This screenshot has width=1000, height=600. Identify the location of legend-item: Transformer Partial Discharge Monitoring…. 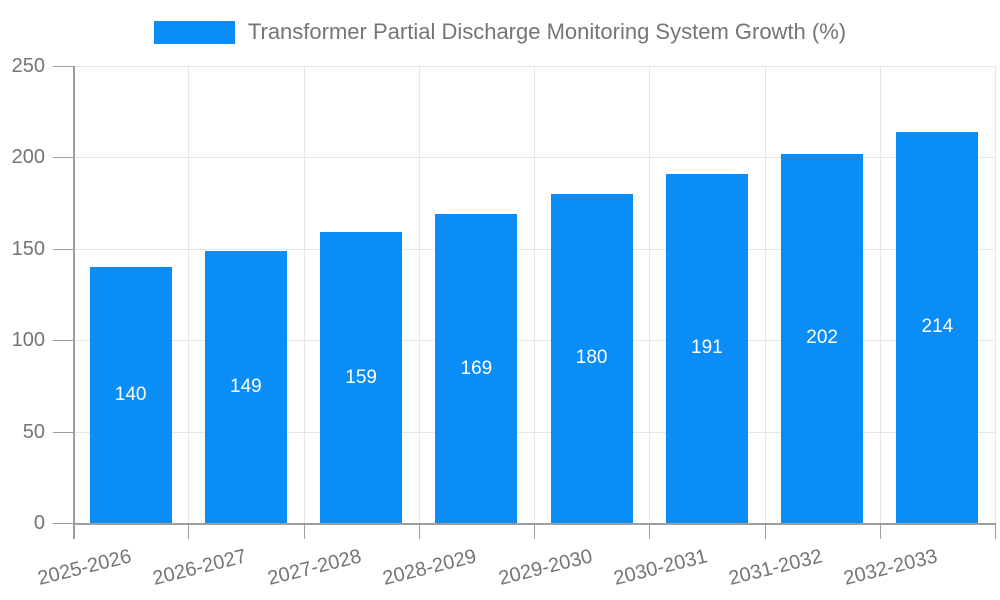
(500, 32).